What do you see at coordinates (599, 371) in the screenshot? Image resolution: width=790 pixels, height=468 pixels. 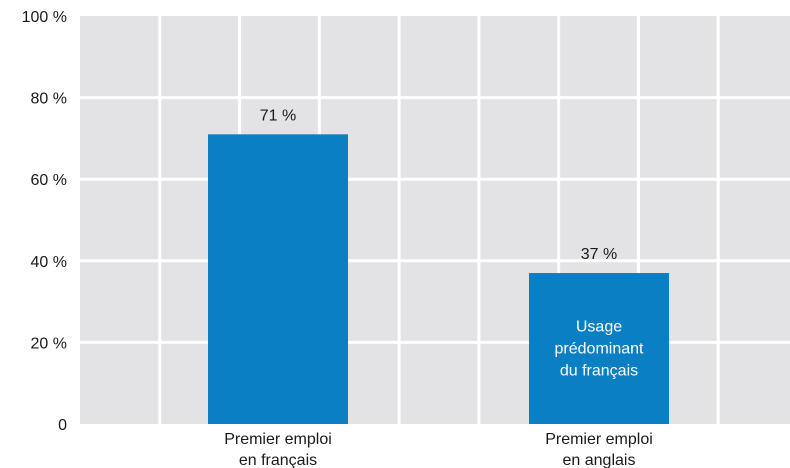 I see `bar-annotation: du français` at bounding box center [599, 371].